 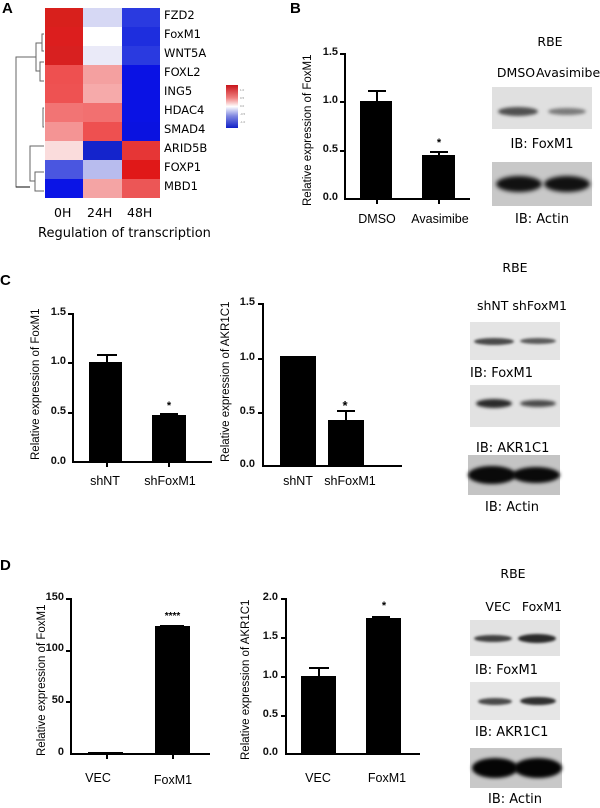 What do you see at coordinates (63, 212) in the screenshot?
I see `column-label-0h: 0H` at bounding box center [63, 212].